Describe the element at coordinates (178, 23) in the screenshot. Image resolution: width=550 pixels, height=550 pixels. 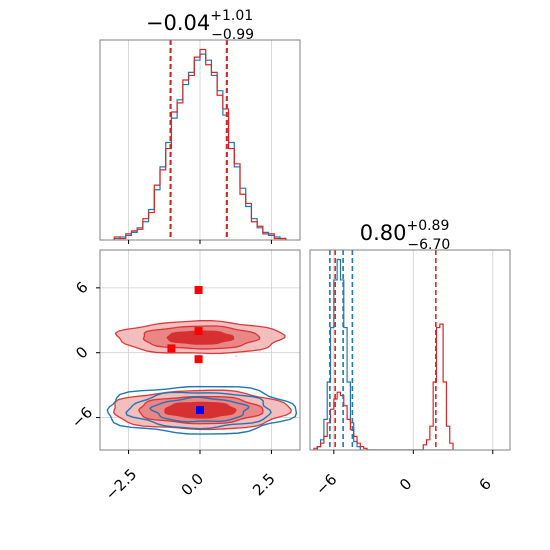
I see `title-value: −0.04` at that location.